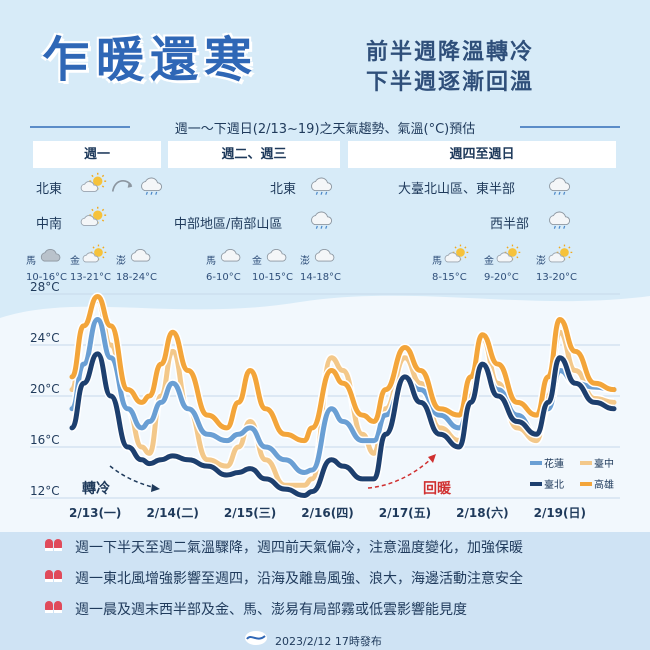  Describe the element at coordinates (50, 255) in the screenshot. I see `cloudy-icon` at that location.